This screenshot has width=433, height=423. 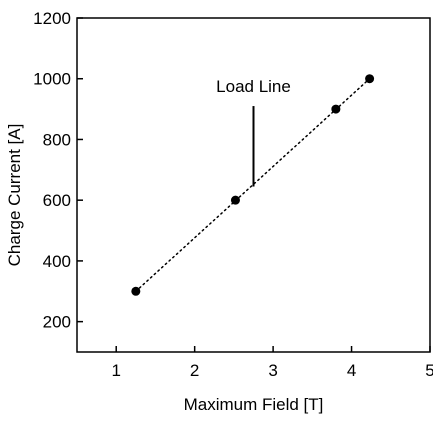 What do you see at coordinates (253, 132) in the screenshot?
I see `annotation-layer: Load Line` at bounding box center [253, 132].